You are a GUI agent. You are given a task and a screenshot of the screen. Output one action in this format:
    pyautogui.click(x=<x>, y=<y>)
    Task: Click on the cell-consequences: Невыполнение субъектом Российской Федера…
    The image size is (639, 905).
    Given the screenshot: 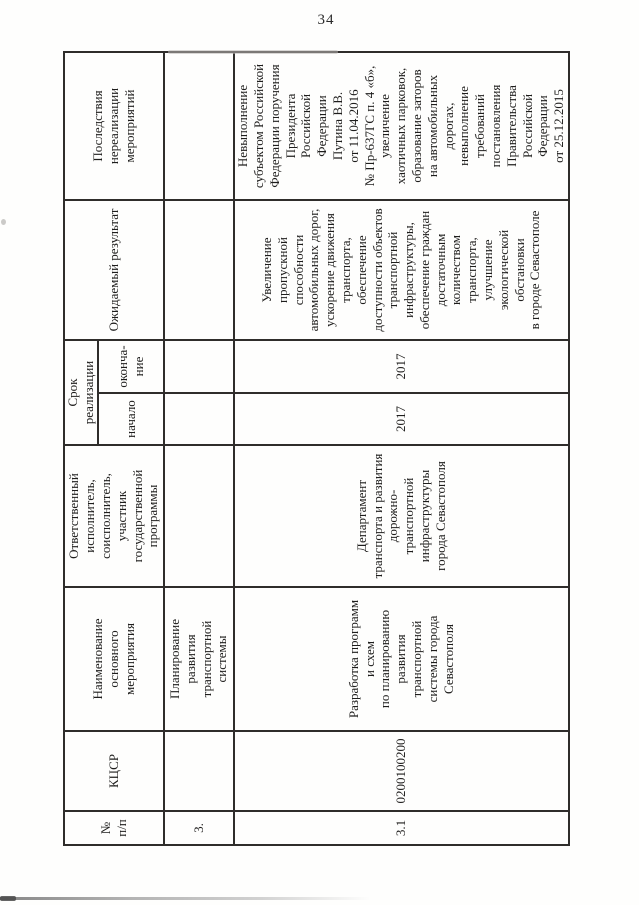 What is the action you would take?
    pyautogui.click(x=401, y=125)
    